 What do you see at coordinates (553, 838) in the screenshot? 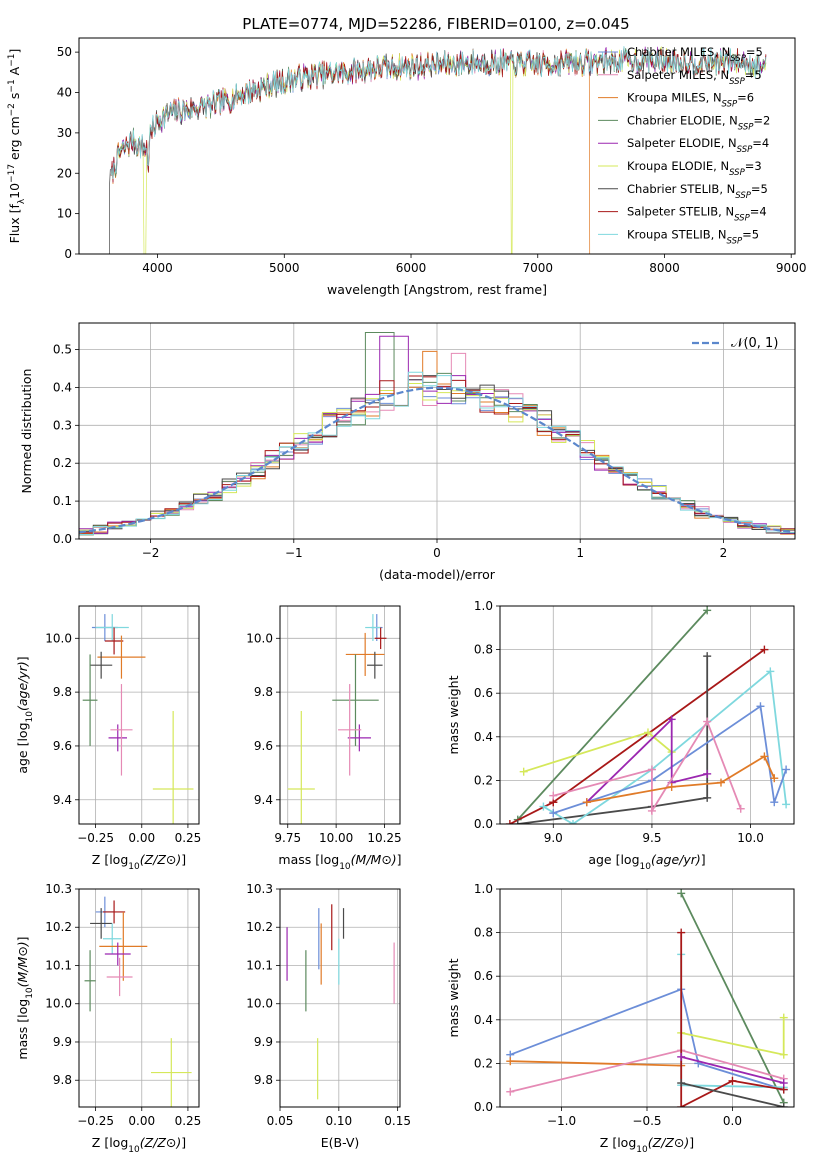
I see `x-tick-label: 9.0` at bounding box center [553, 838].